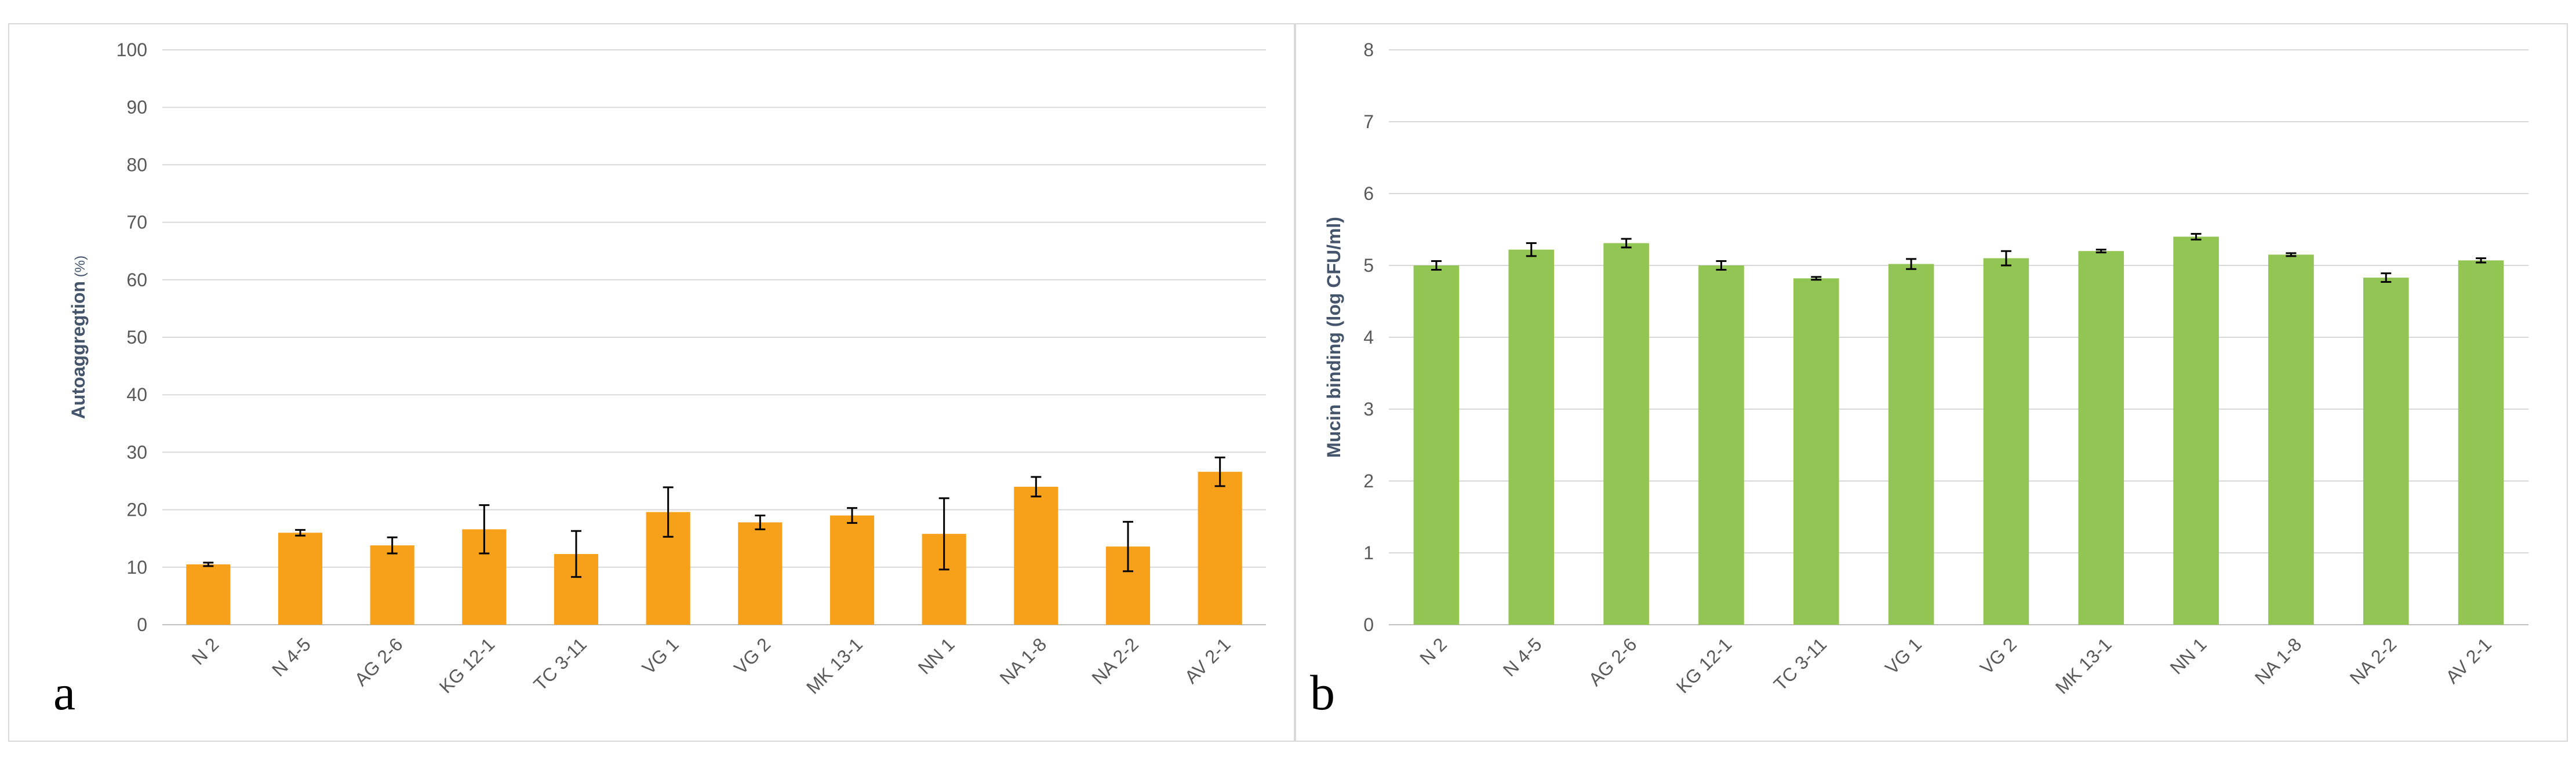  Describe the element at coordinates (1368, 624) in the screenshot. I see `mucin-y-tick-label: 0` at that location.